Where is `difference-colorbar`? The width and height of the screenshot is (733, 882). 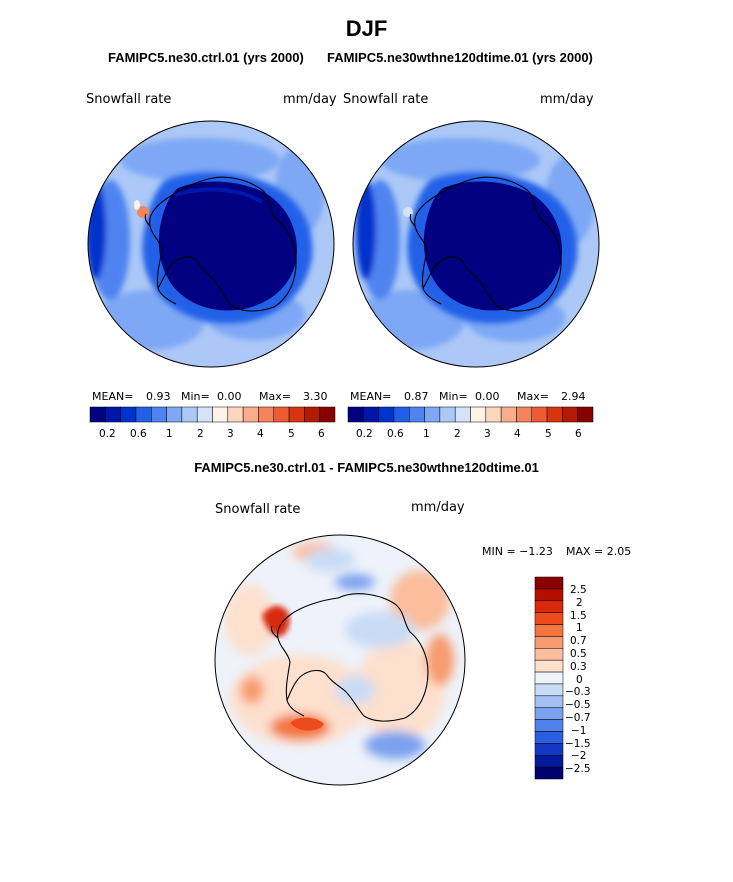
difference-colorbar is located at coordinates (549, 678).